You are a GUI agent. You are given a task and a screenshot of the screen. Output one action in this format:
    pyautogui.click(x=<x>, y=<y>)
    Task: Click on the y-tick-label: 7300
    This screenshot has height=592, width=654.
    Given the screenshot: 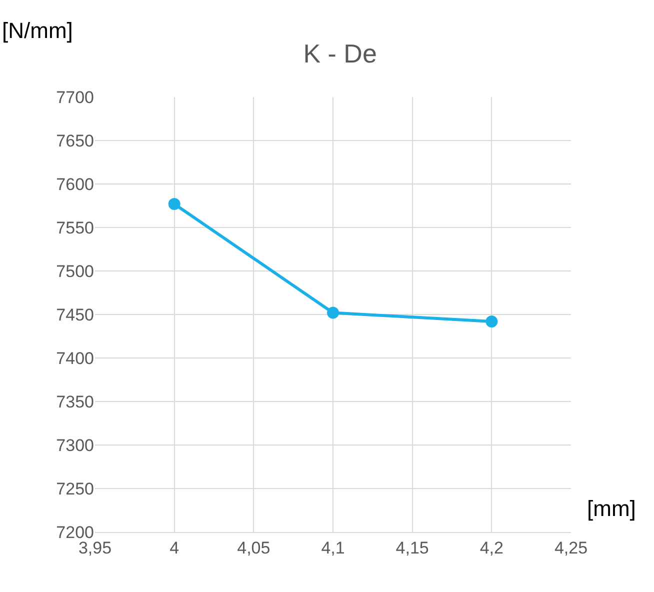 What is the action you would take?
    pyautogui.click(x=75, y=445)
    